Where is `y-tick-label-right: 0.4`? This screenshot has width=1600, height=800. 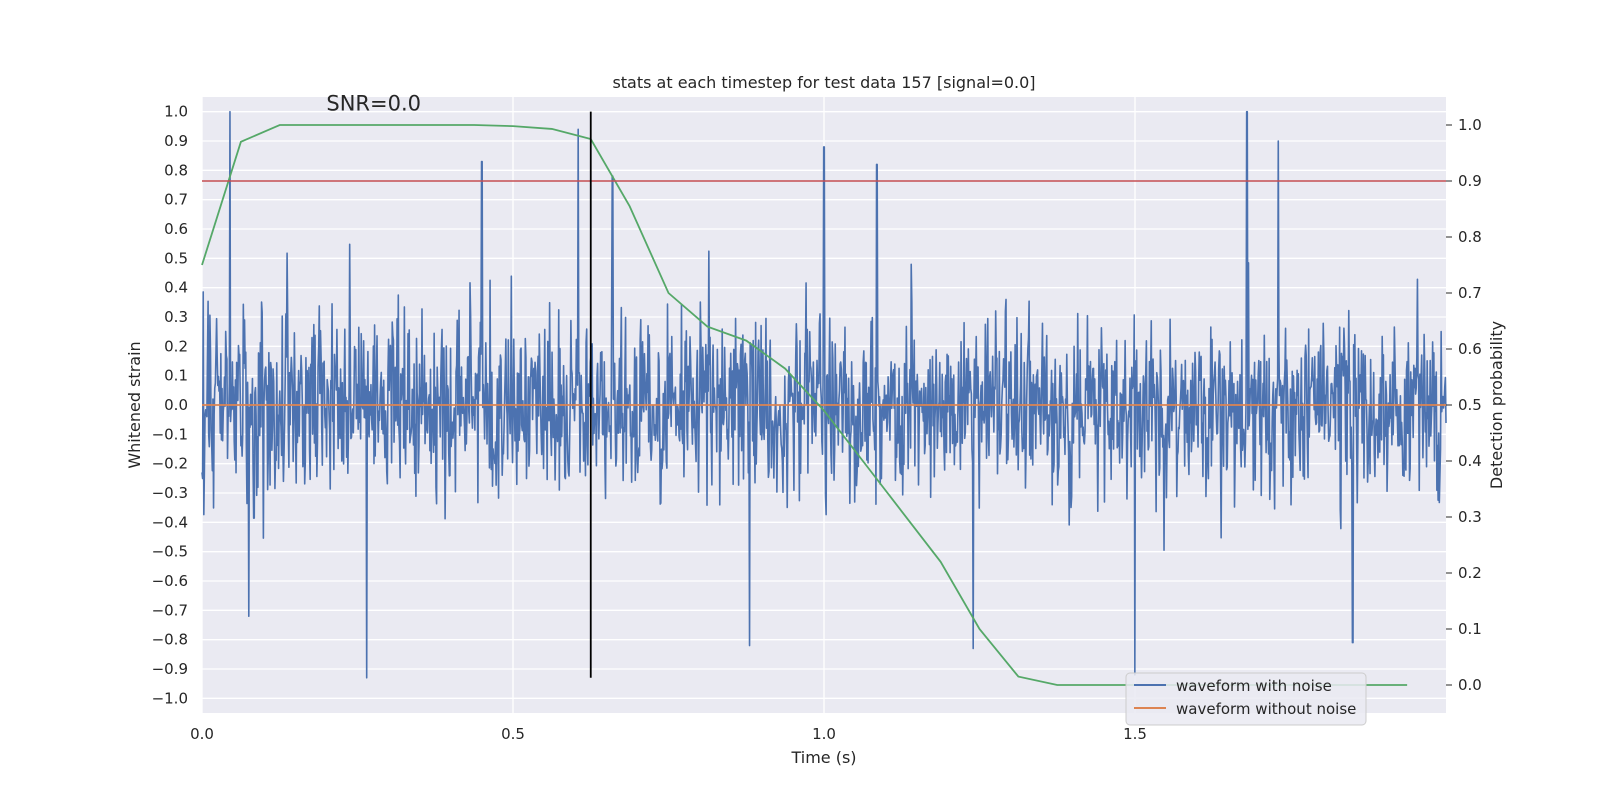 y-tick-label-right: 0.4 is located at coordinates (1470, 461).